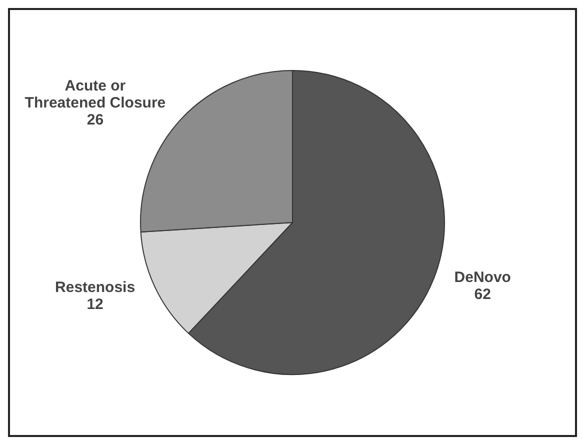 This screenshot has width=583, height=443. Describe the element at coordinates (482, 277) in the screenshot. I see `slice-label: DeNovo` at that location.